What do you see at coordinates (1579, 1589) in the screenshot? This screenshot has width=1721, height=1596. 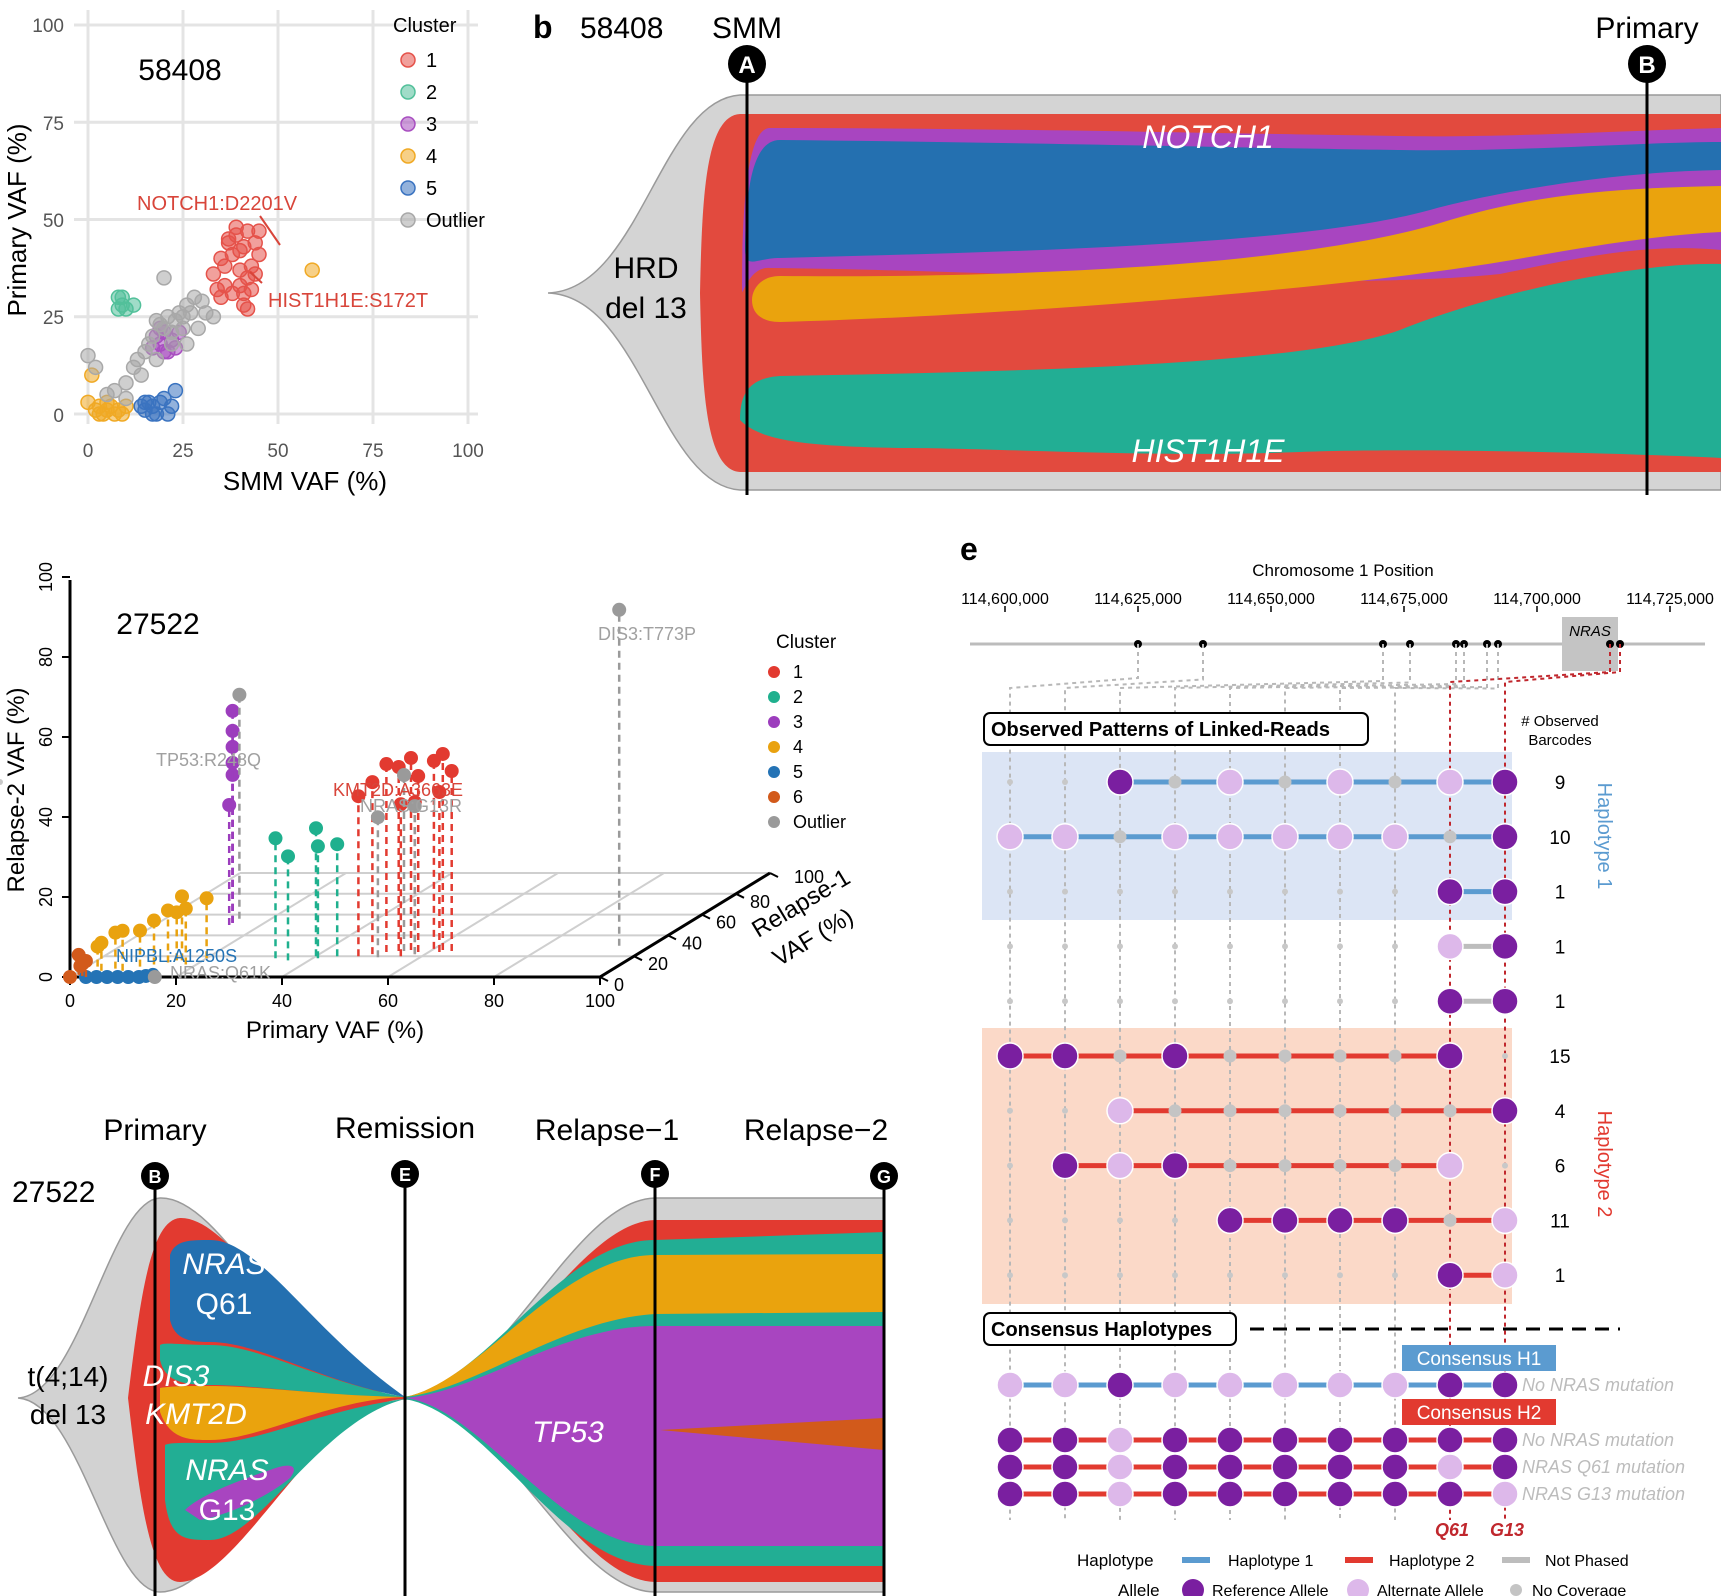 I see `panel-e-legend-item: No Coverage` at bounding box center [1579, 1589].